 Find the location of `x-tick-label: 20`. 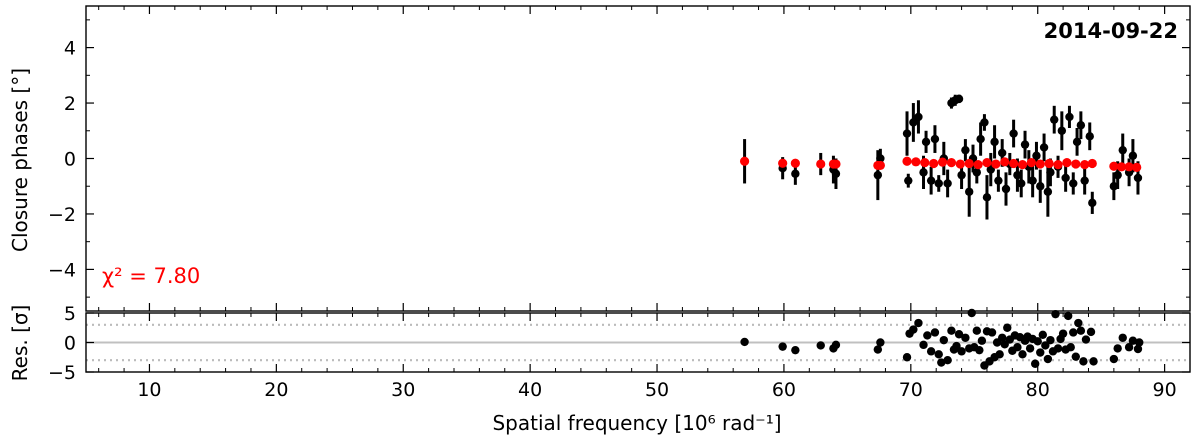

x-tick-label: 20 is located at coordinates (276, 390).